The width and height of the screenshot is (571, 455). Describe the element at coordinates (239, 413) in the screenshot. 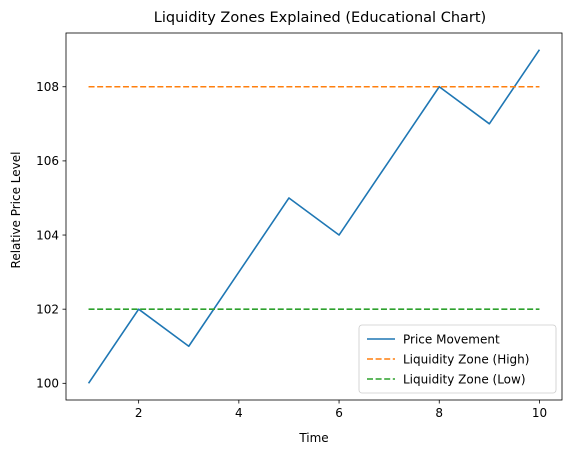

I see `x-tick-label: 4` at that location.